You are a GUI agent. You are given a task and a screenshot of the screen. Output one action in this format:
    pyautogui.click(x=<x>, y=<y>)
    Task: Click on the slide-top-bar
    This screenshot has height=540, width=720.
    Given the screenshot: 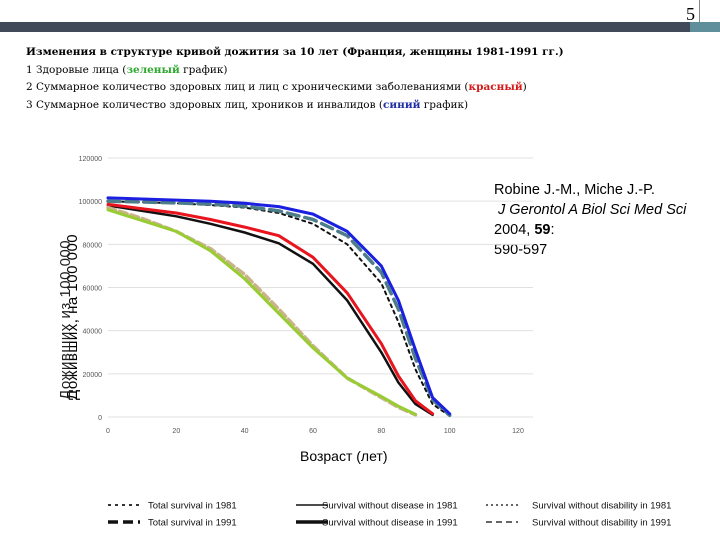 What is the action you would take?
    pyautogui.click(x=360, y=11)
    